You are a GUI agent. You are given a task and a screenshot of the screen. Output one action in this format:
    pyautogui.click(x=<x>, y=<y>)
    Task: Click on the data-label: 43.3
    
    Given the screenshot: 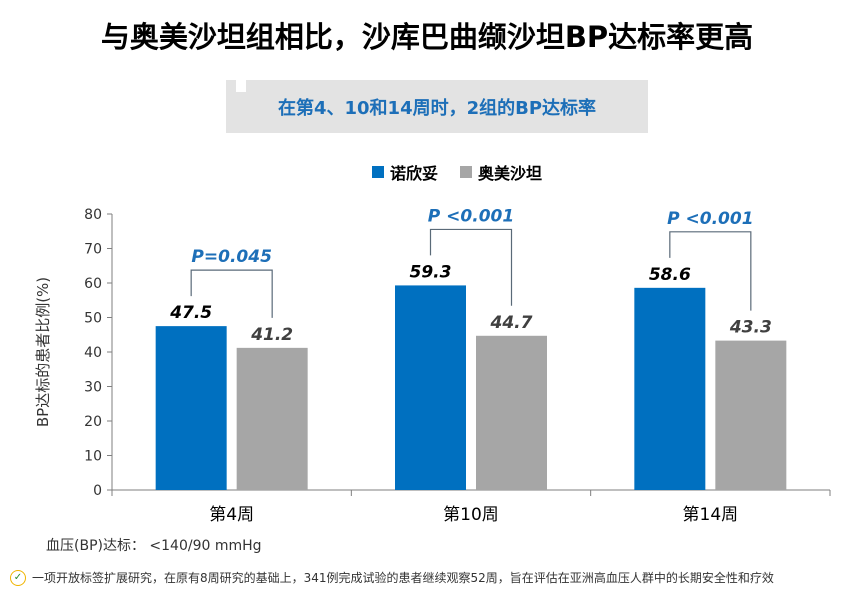 What is the action you would take?
    pyautogui.click(x=750, y=328)
    